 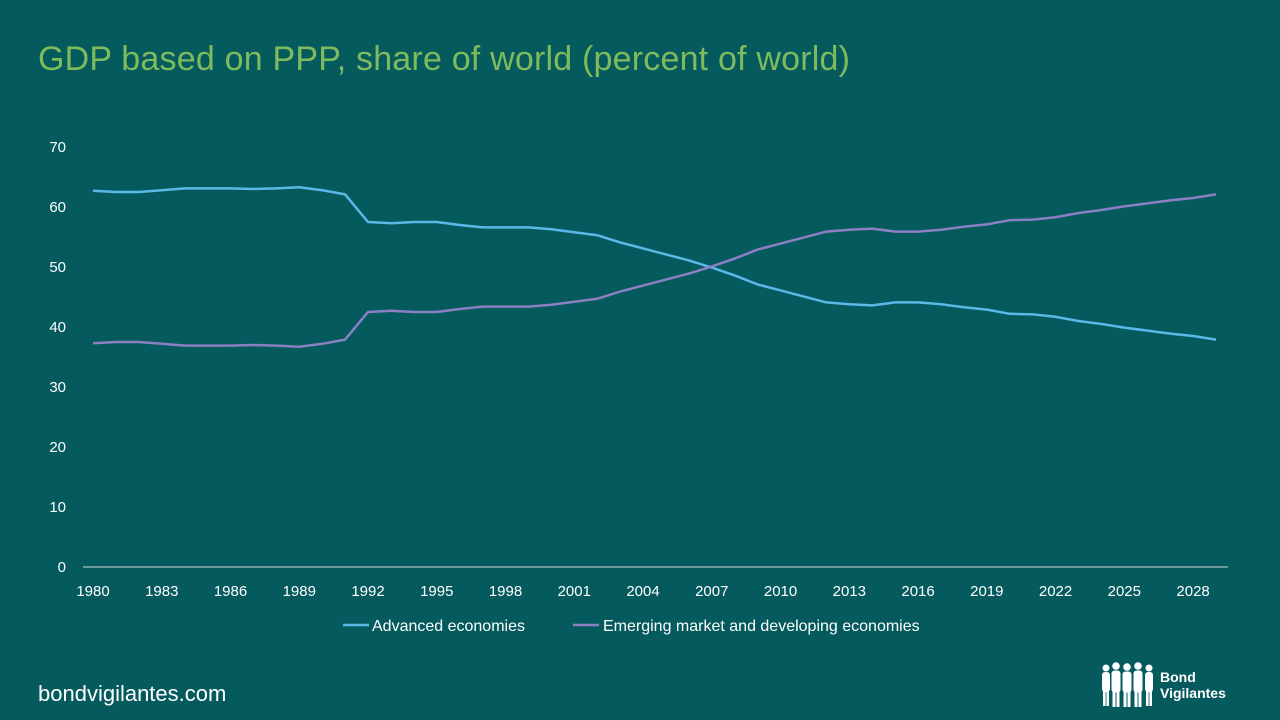 What do you see at coordinates (57, 327) in the screenshot?
I see `y-tick-label: 40` at bounding box center [57, 327].